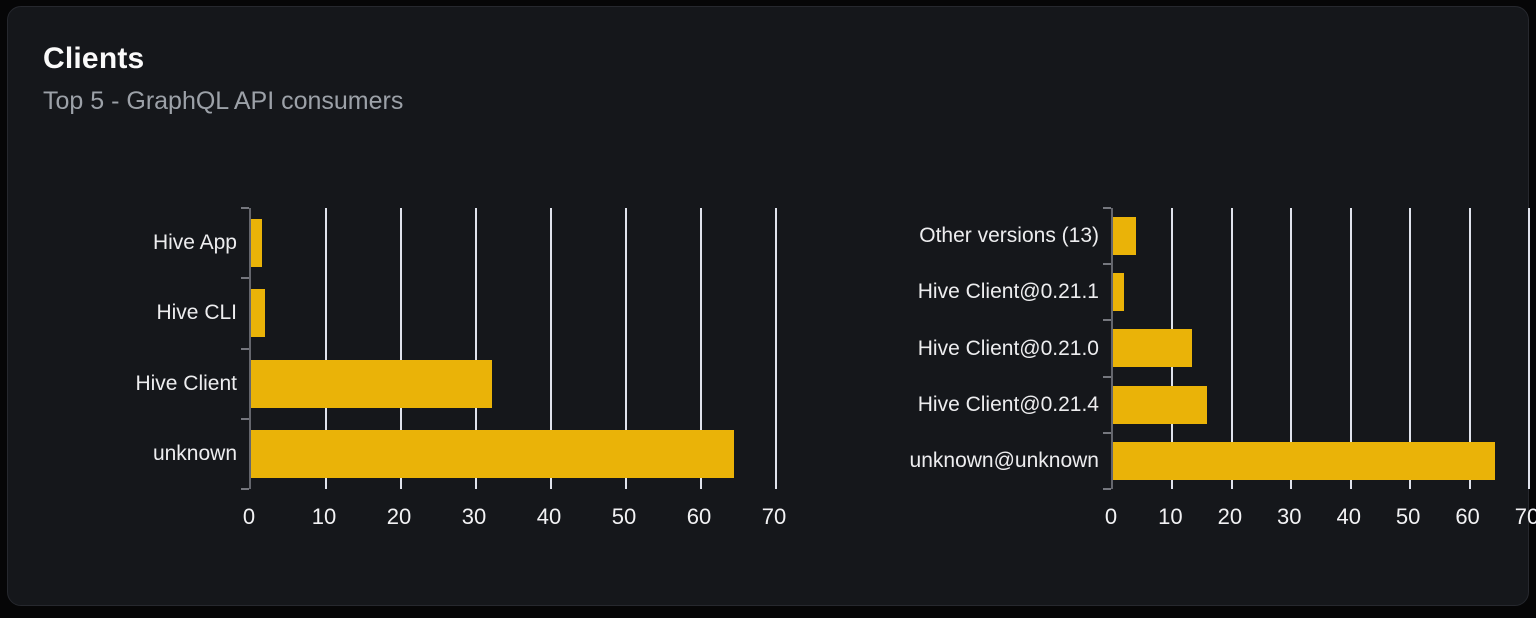  I want to click on card-title: Clients, so click(94, 58).